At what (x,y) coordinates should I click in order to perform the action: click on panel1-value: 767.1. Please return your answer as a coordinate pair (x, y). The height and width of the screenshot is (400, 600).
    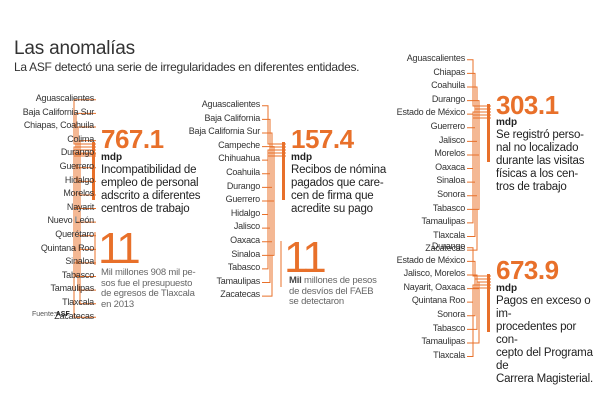
    Looking at the image, I should click on (132, 139).